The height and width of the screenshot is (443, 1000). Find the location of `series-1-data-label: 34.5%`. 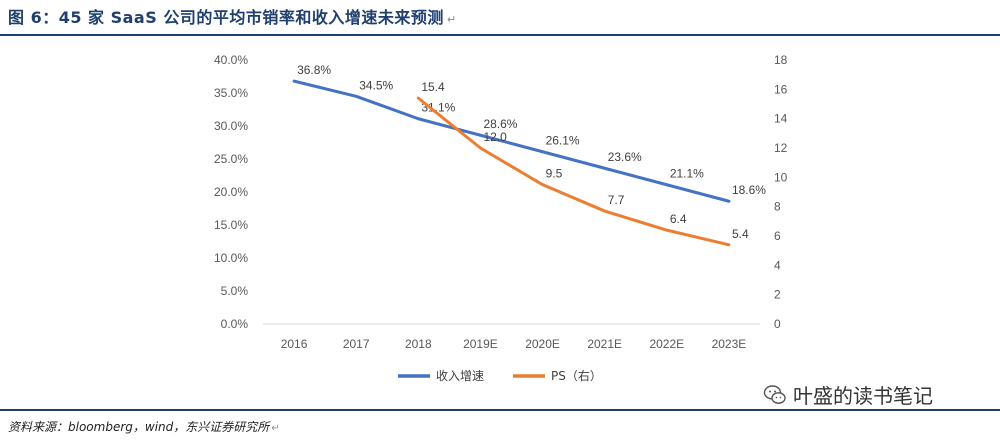

series-1-data-label: 34.5% is located at coordinates (376, 85).